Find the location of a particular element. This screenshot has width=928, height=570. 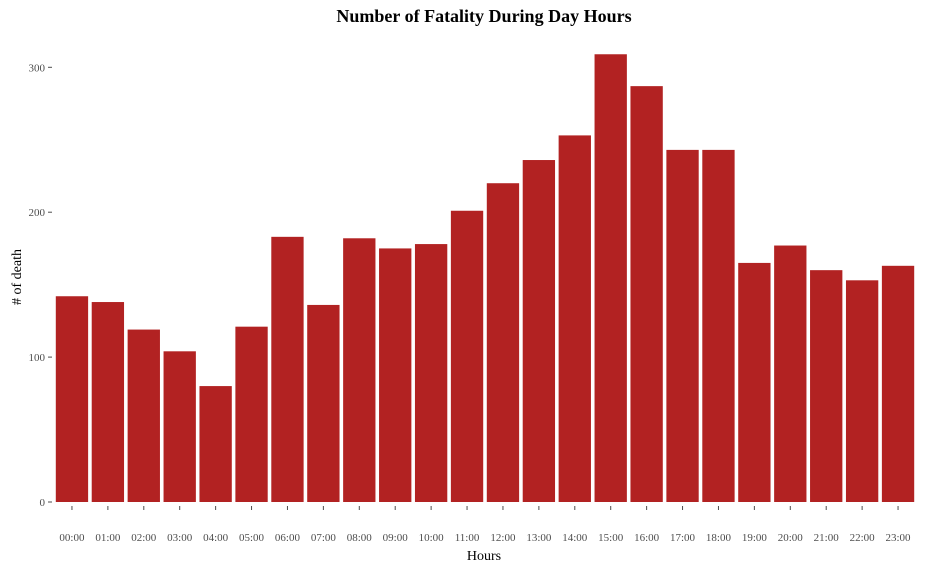

x-tick-label: 14:00 is located at coordinates (575, 538).